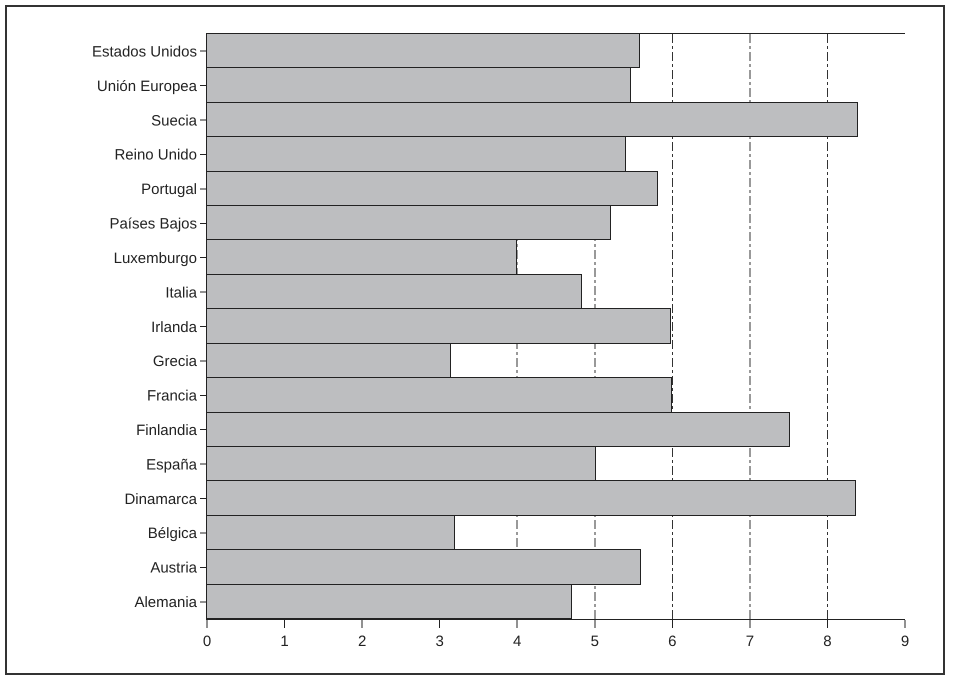 This screenshot has width=954, height=684. I want to click on y-tick-label: Grecia, so click(175, 361).